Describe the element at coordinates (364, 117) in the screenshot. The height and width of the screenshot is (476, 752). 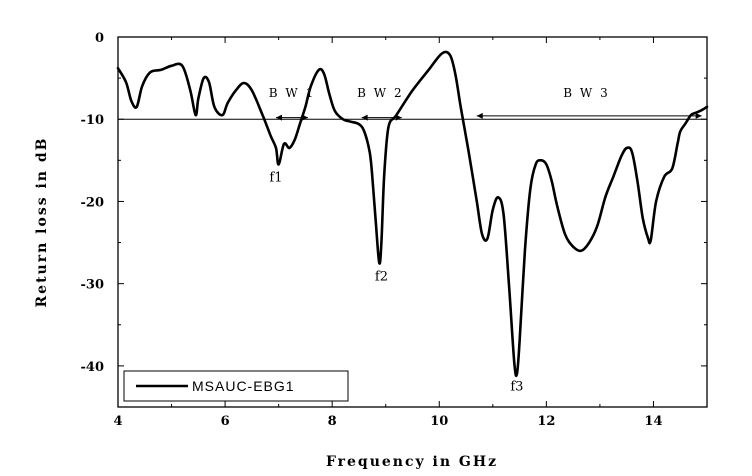
I see `bw2-arrow-left` at that location.